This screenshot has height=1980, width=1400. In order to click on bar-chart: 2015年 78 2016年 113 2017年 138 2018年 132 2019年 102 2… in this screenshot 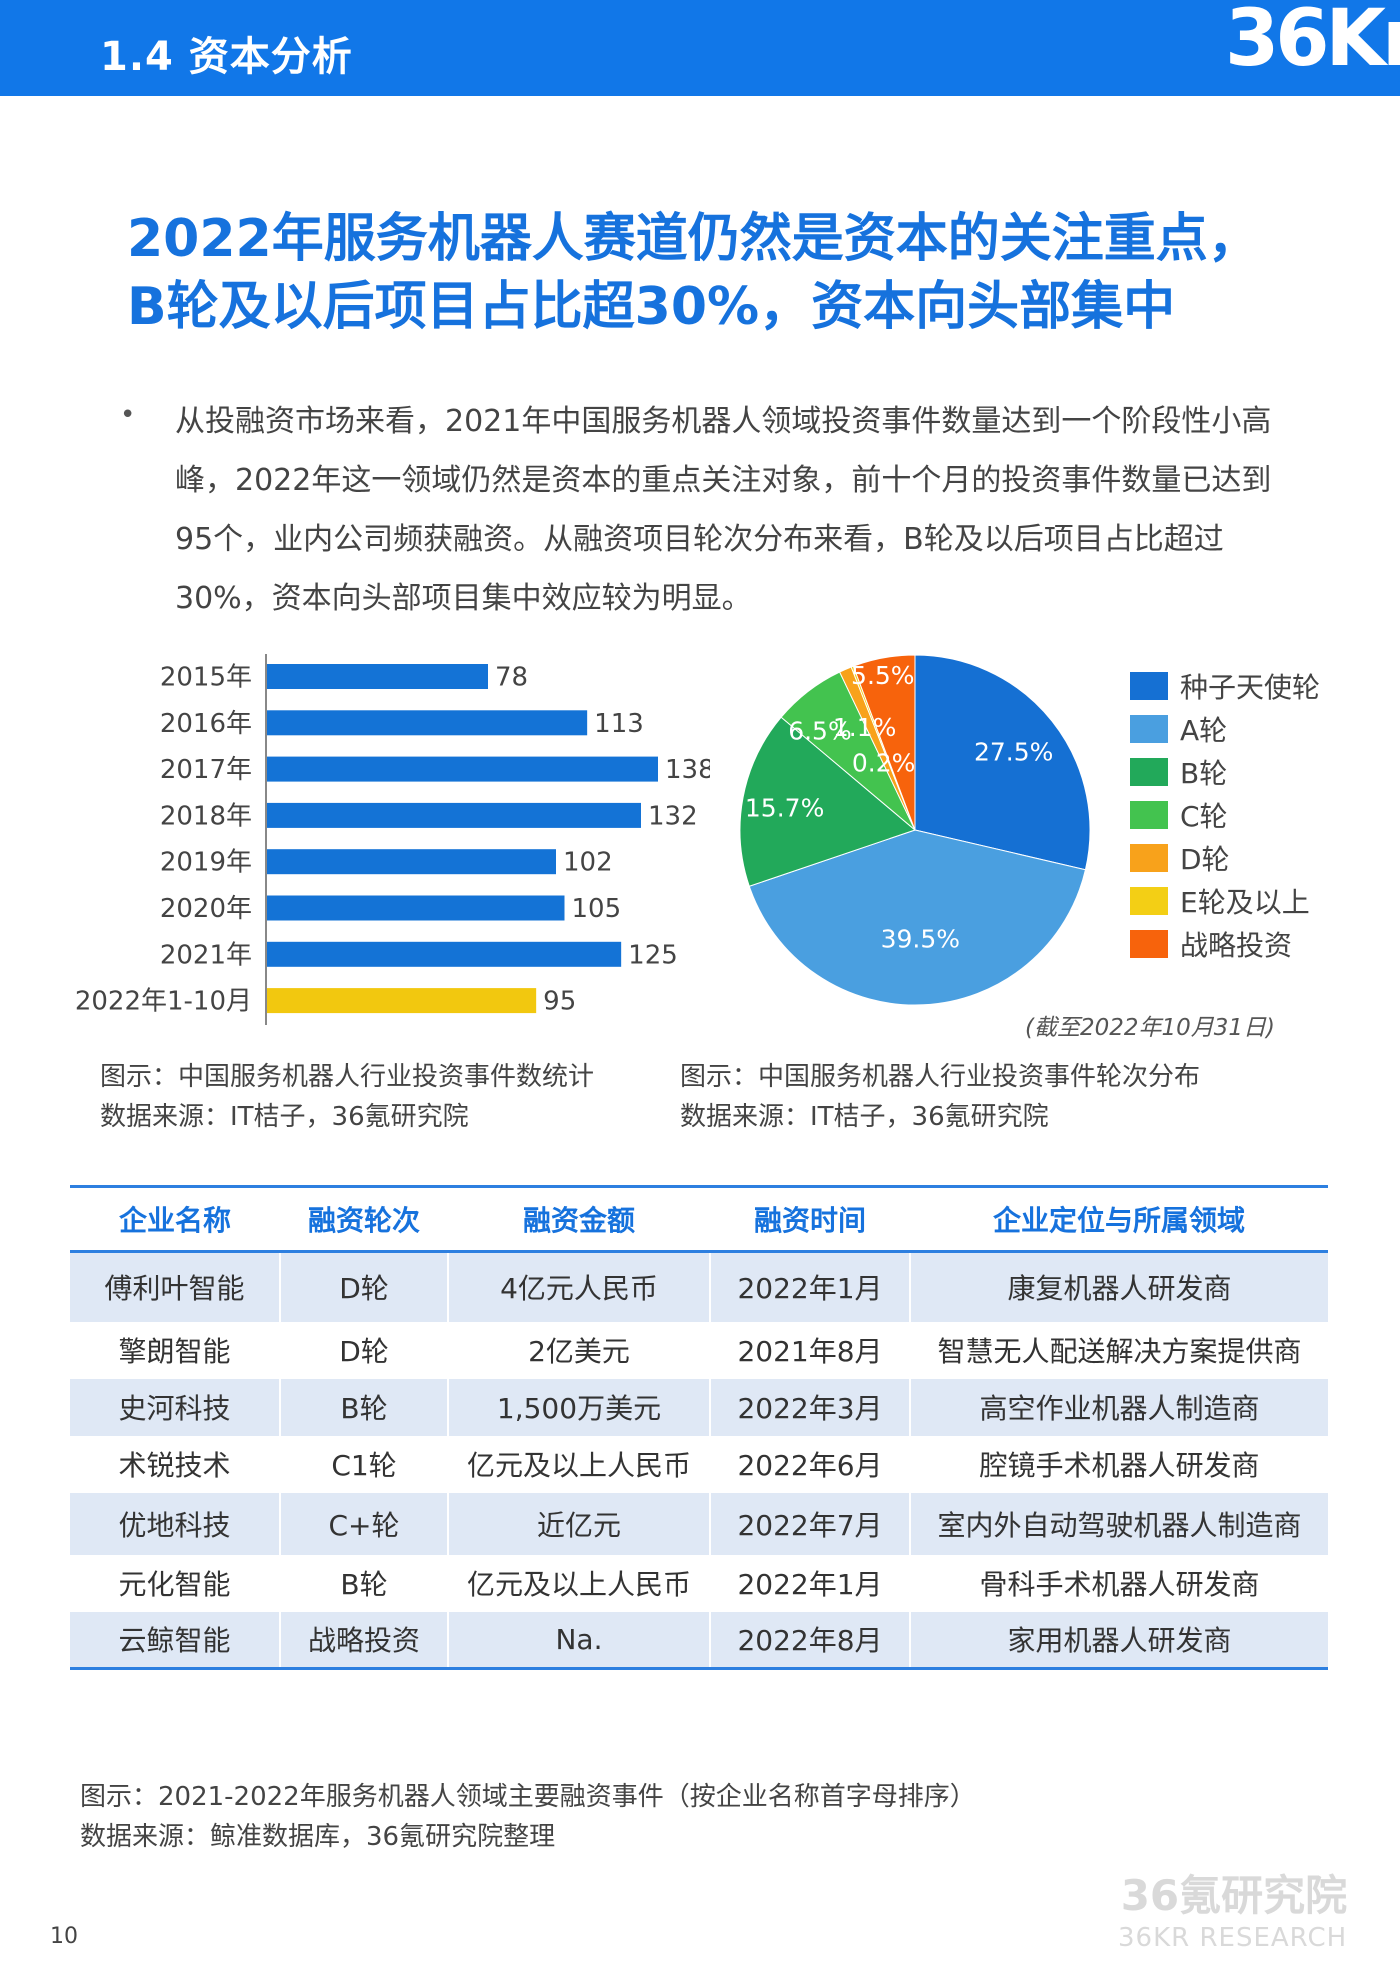, I will do `click(392, 839)`.